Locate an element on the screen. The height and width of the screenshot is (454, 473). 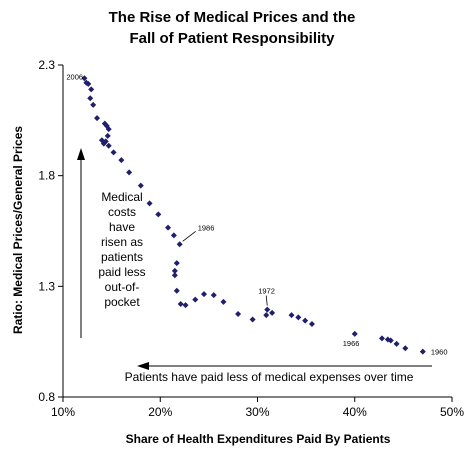
y-tick-label: 2.3 is located at coordinates (46, 65).